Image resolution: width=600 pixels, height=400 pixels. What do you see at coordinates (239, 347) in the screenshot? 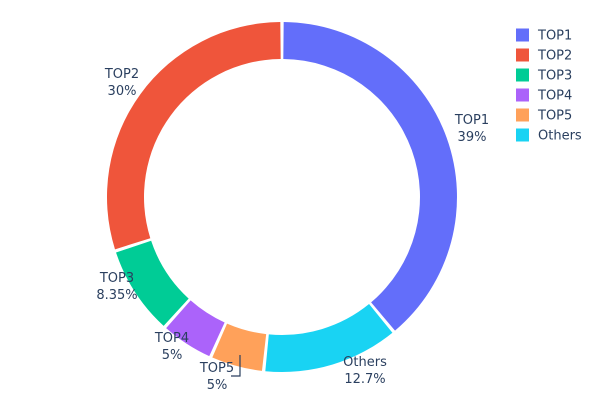
I see `pie-slice-top5` at bounding box center [239, 347].